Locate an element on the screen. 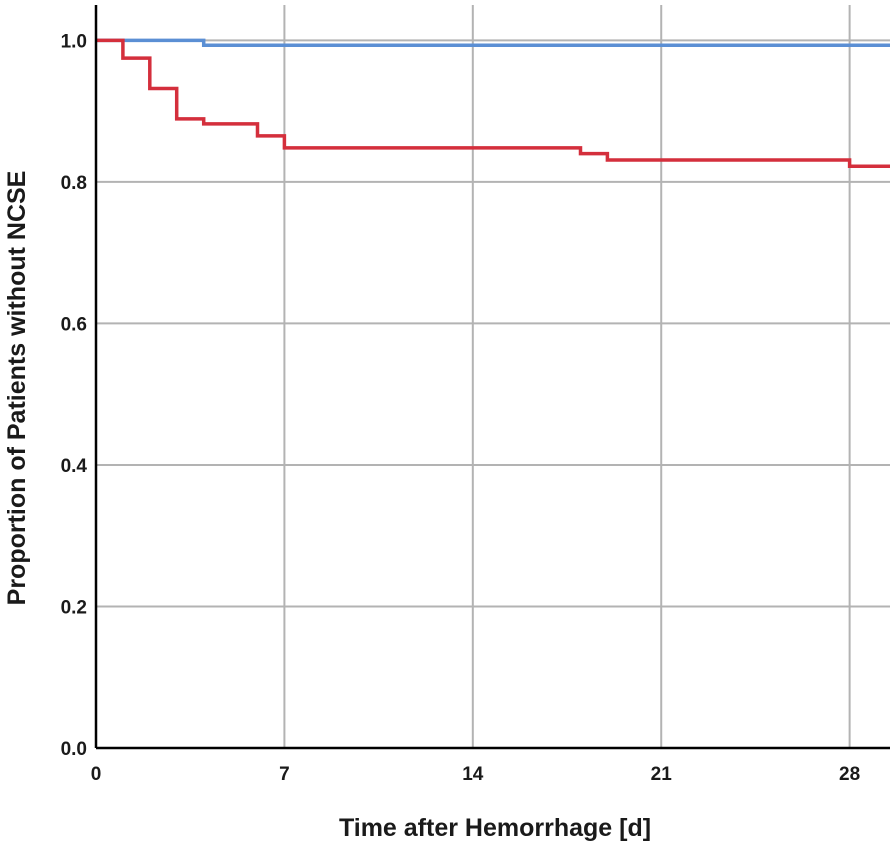  x-tick-label: 14 is located at coordinates (473, 774).